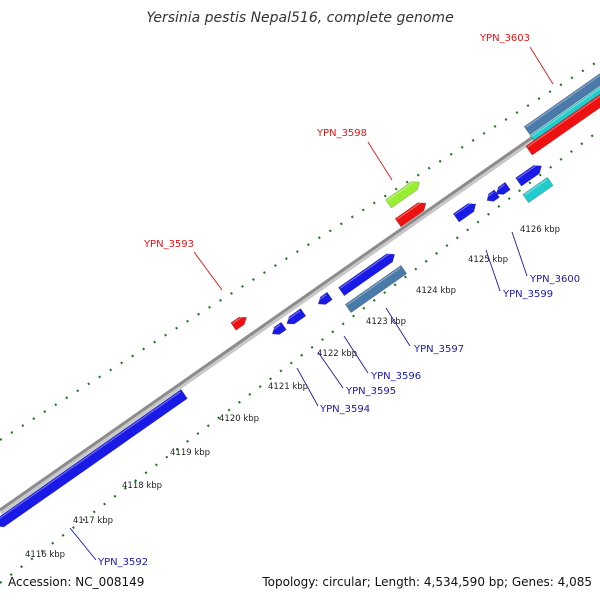  I want to click on scale-tick-label: 4118 kbp, so click(142, 486).